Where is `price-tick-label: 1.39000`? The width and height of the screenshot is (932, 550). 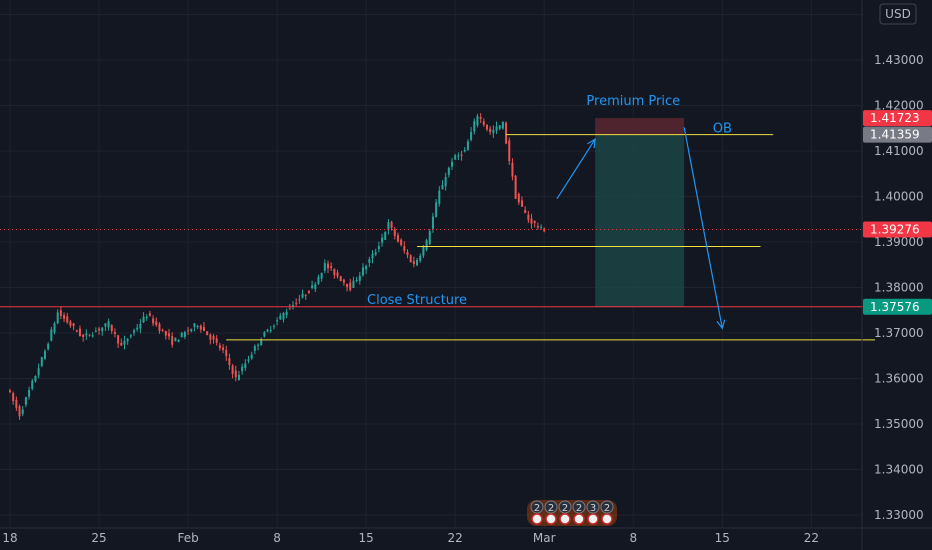
price-tick-label: 1.39000 is located at coordinates (899, 242).